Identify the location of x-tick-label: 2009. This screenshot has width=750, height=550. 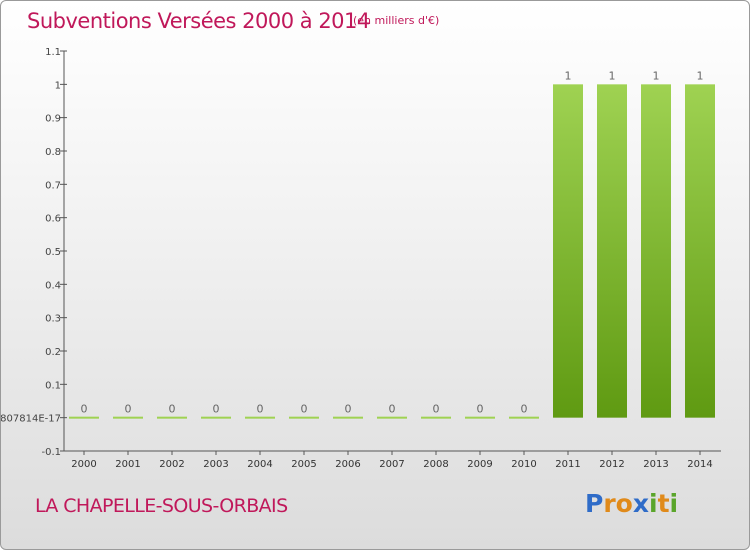
(479, 464).